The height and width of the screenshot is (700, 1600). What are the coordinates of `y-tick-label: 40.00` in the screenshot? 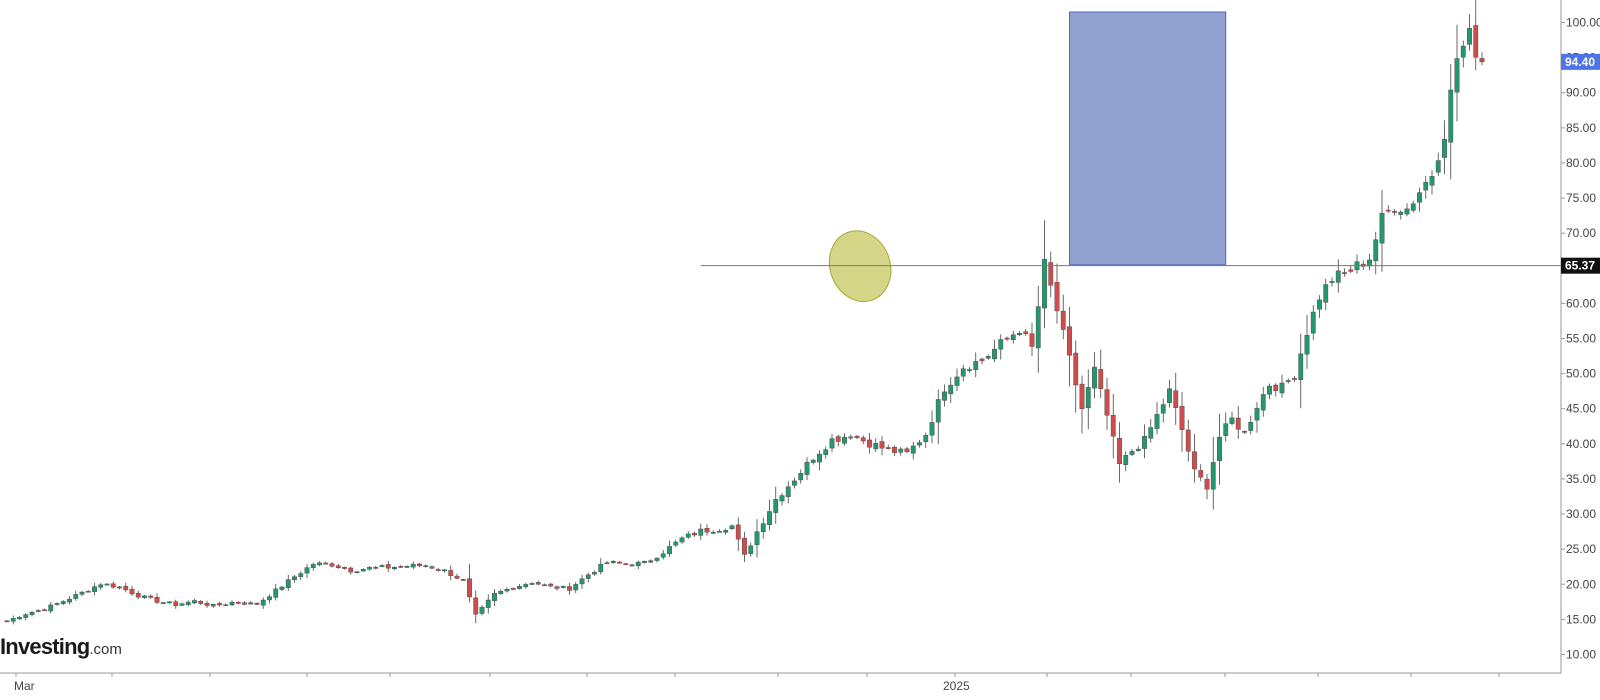 It's located at (1581, 444).